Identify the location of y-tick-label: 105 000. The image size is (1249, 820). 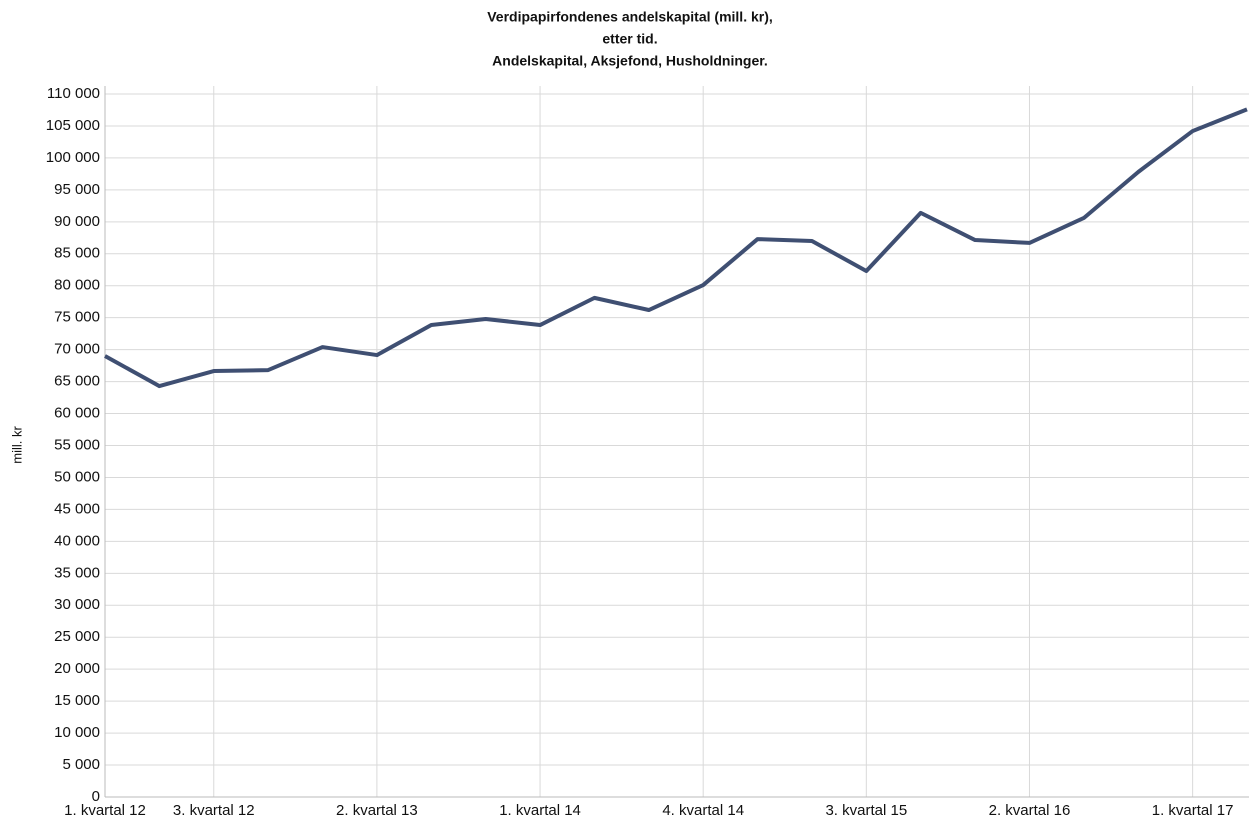
(73, 125).